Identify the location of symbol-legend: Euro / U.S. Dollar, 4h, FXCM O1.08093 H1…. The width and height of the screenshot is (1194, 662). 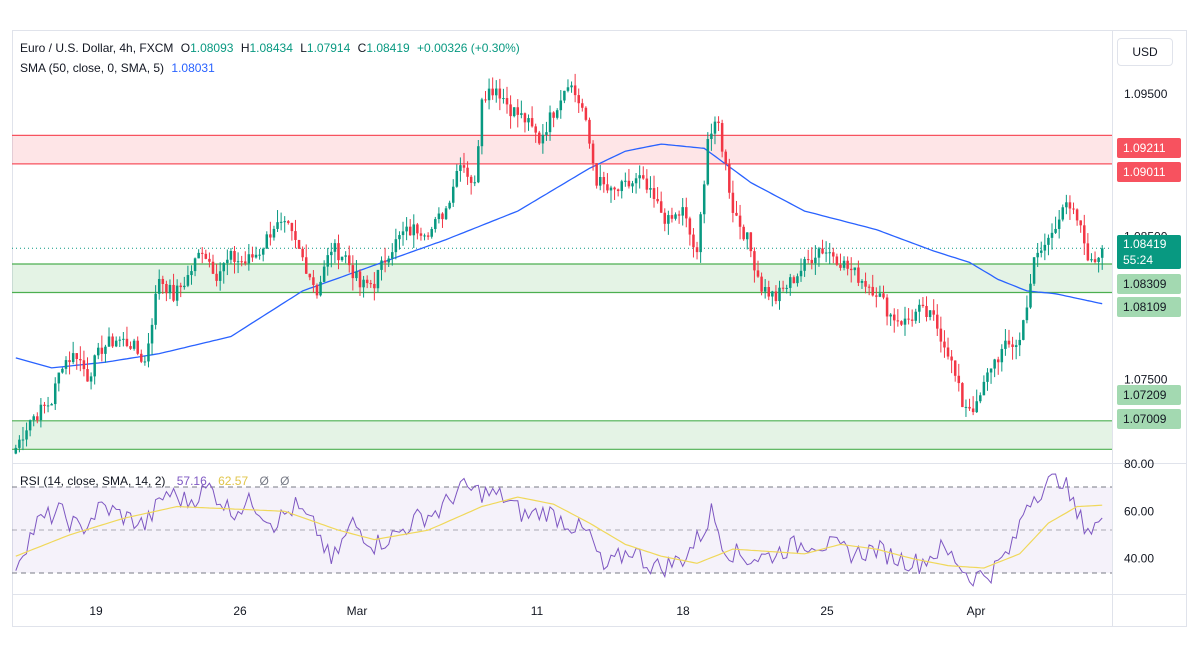
(270, 48).